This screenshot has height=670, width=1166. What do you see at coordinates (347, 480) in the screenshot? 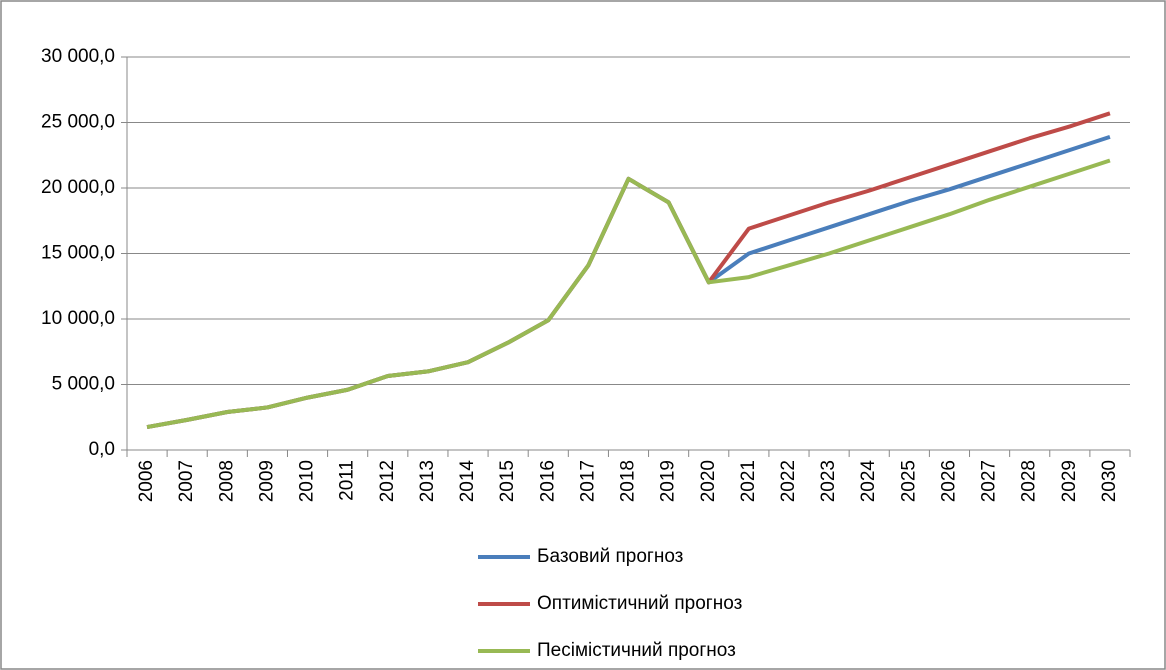
I see `x-tick-label: 2011` at bounding box center [347, 480].